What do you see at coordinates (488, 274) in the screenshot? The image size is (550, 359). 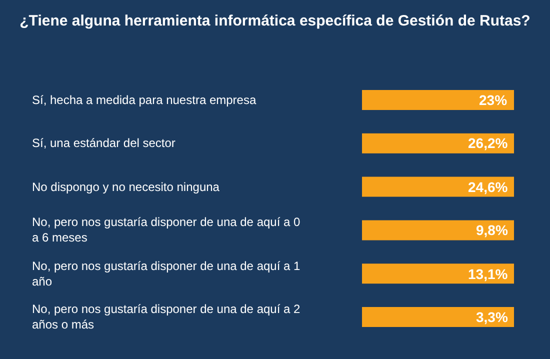 I see `data-label: 13,1%` at bounding box center [488, 274].